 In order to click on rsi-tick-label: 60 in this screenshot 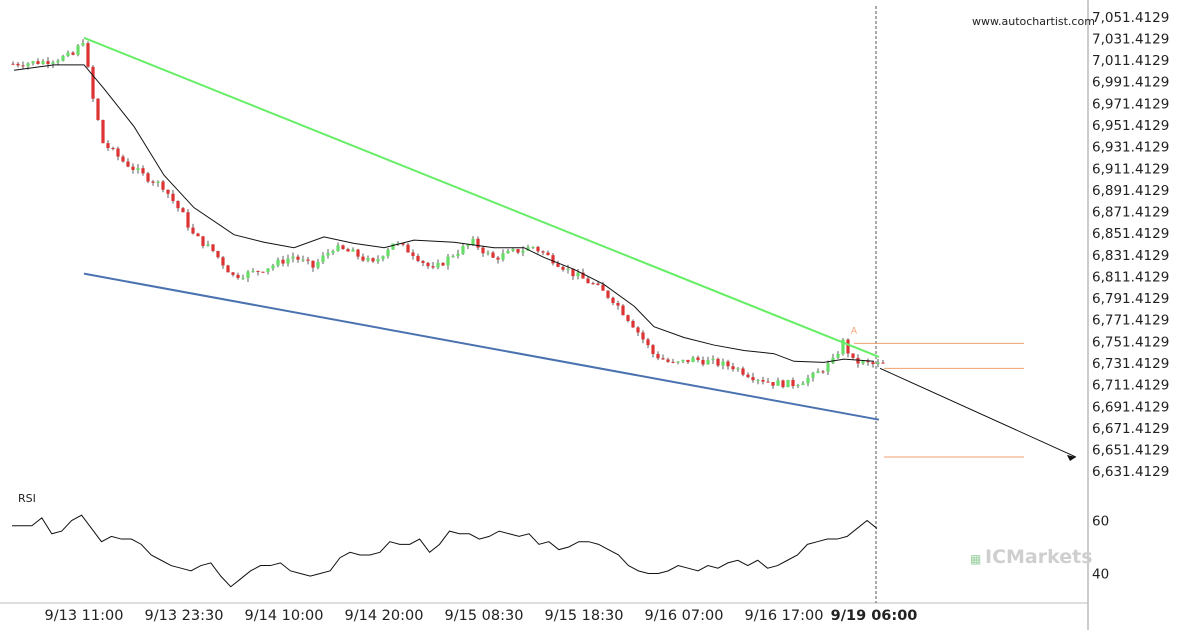, I will do `click(1100, 522)`.